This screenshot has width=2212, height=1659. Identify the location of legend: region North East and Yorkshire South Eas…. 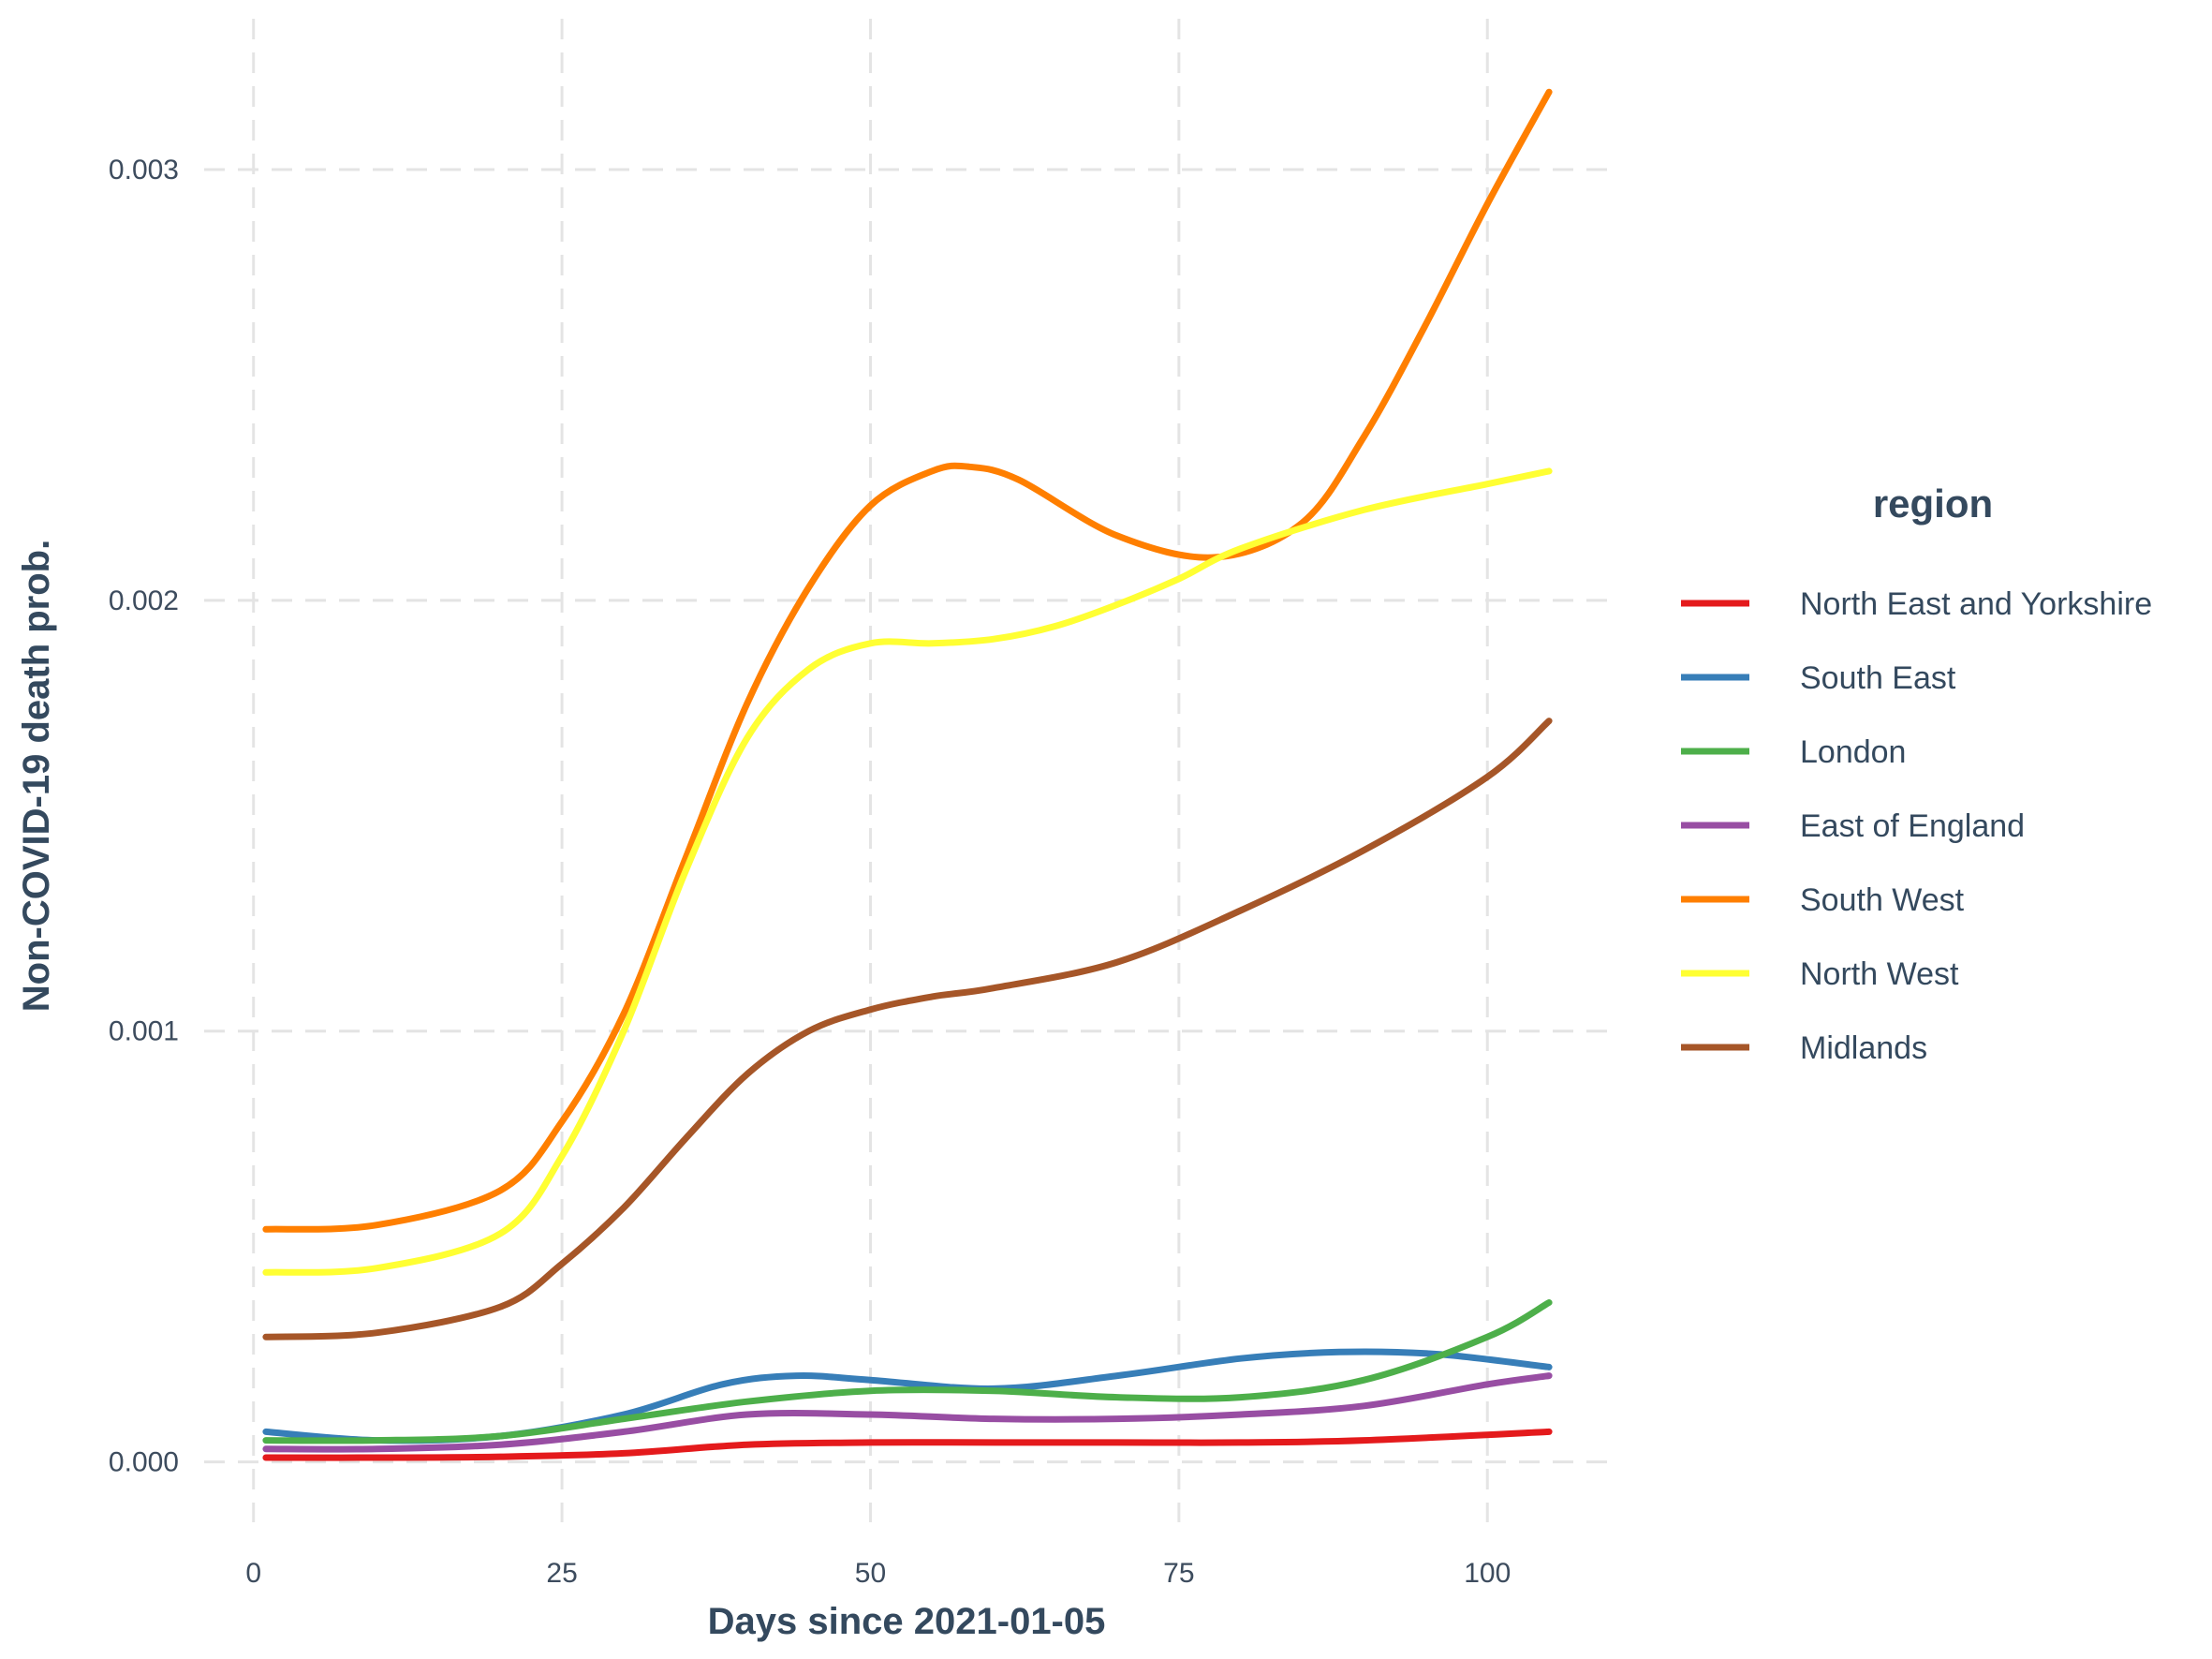
(1917, 773).